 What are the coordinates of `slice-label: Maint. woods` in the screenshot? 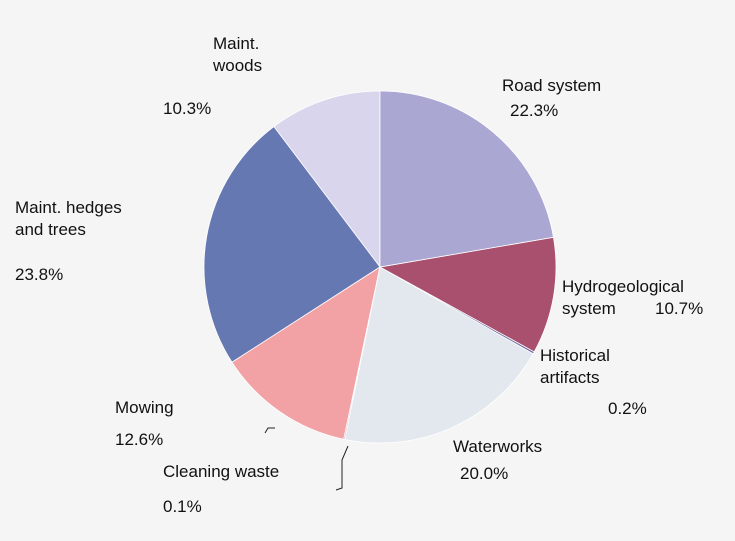 It's located at (238, 54).